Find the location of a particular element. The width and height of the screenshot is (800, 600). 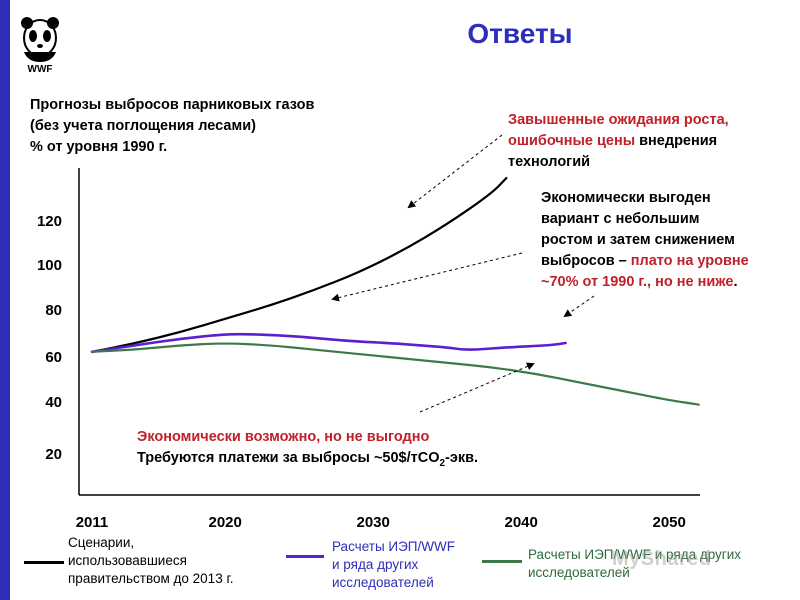

chart-title-line-3: % от уровня 1990 г. is located at coordinates (99, 147).